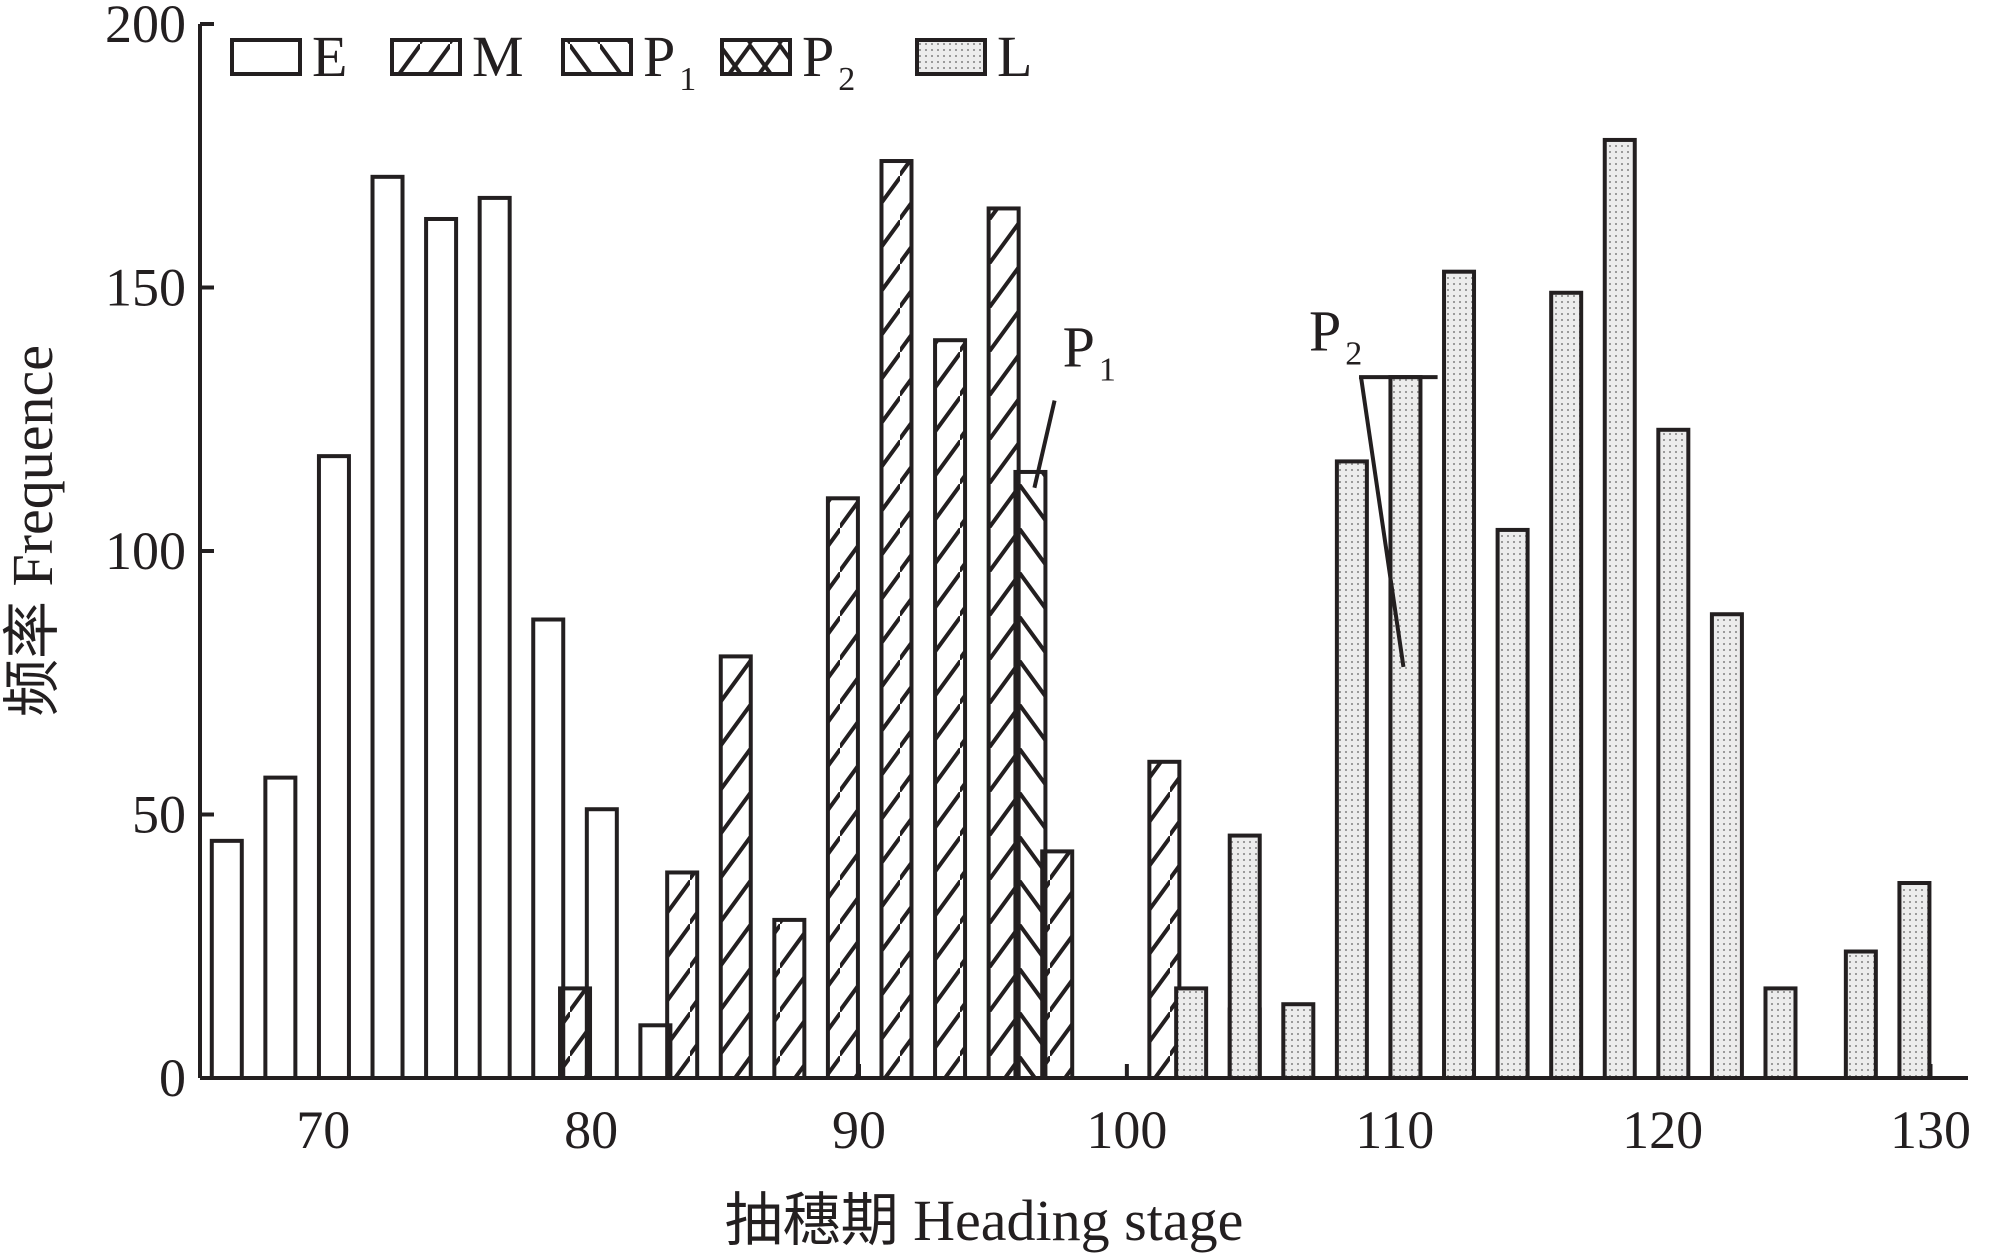 Image resolution: width=1999 pixels, height=1255 pixels. What do you see at coordinates (1930, 1130) in the screenshot?
I see `x-tick-label: 130` at bounding box center [1930, 1130].